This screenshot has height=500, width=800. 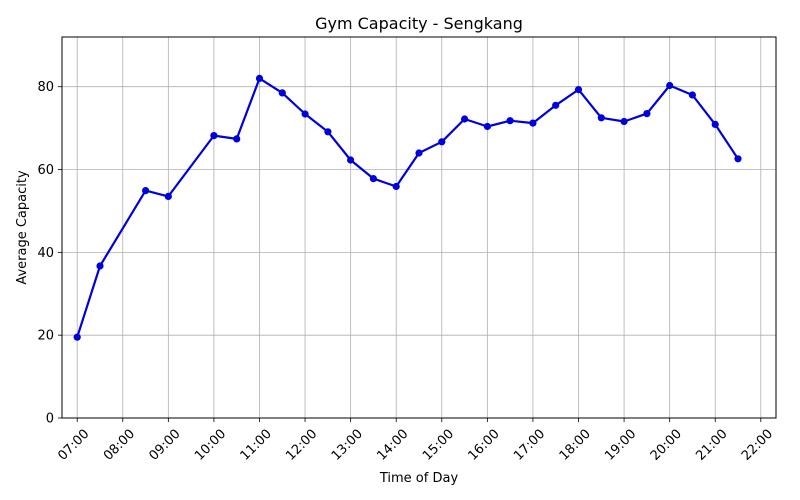 What do you see at coordinates (50, 419) in the screenshot?
I see `y-tick-label: 0` at bounding box center [50, 419].